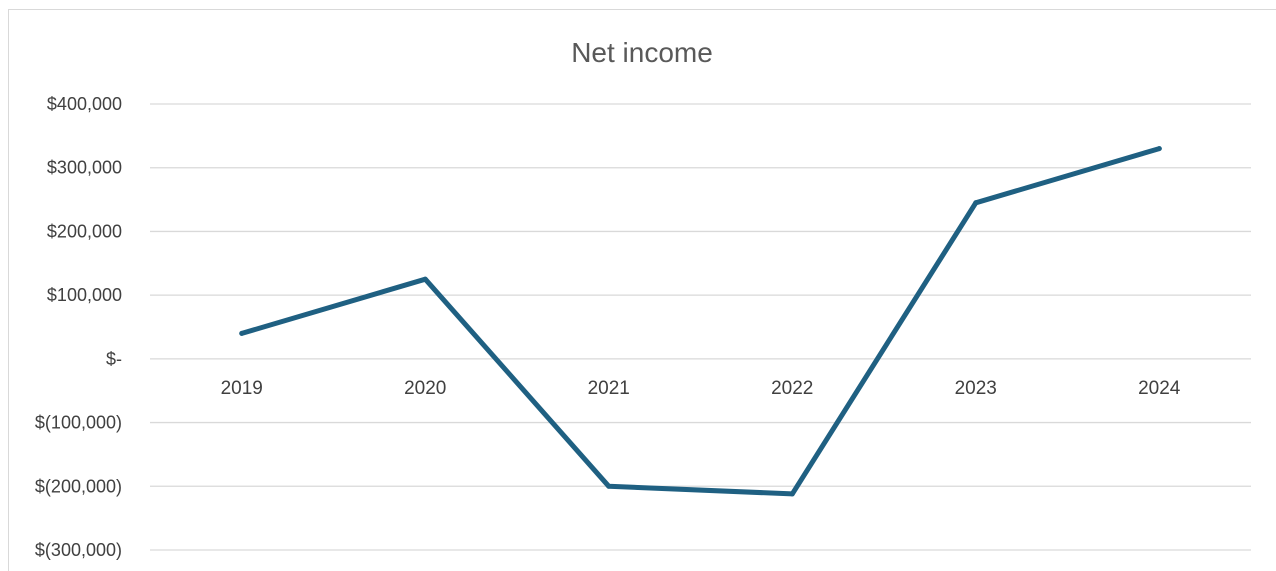 Image resolution: width=1276 pixels, height=571 pixels. What do you see at coordinates (78, 423) in the screenshot?
I see `y-tick-label: $(100,000)` at bounding box center [78, 423].